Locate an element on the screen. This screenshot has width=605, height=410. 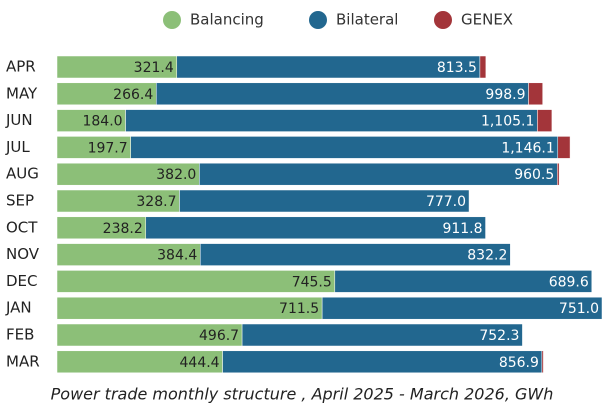
value-label: 496.7 is located at coordinates (219, 336).